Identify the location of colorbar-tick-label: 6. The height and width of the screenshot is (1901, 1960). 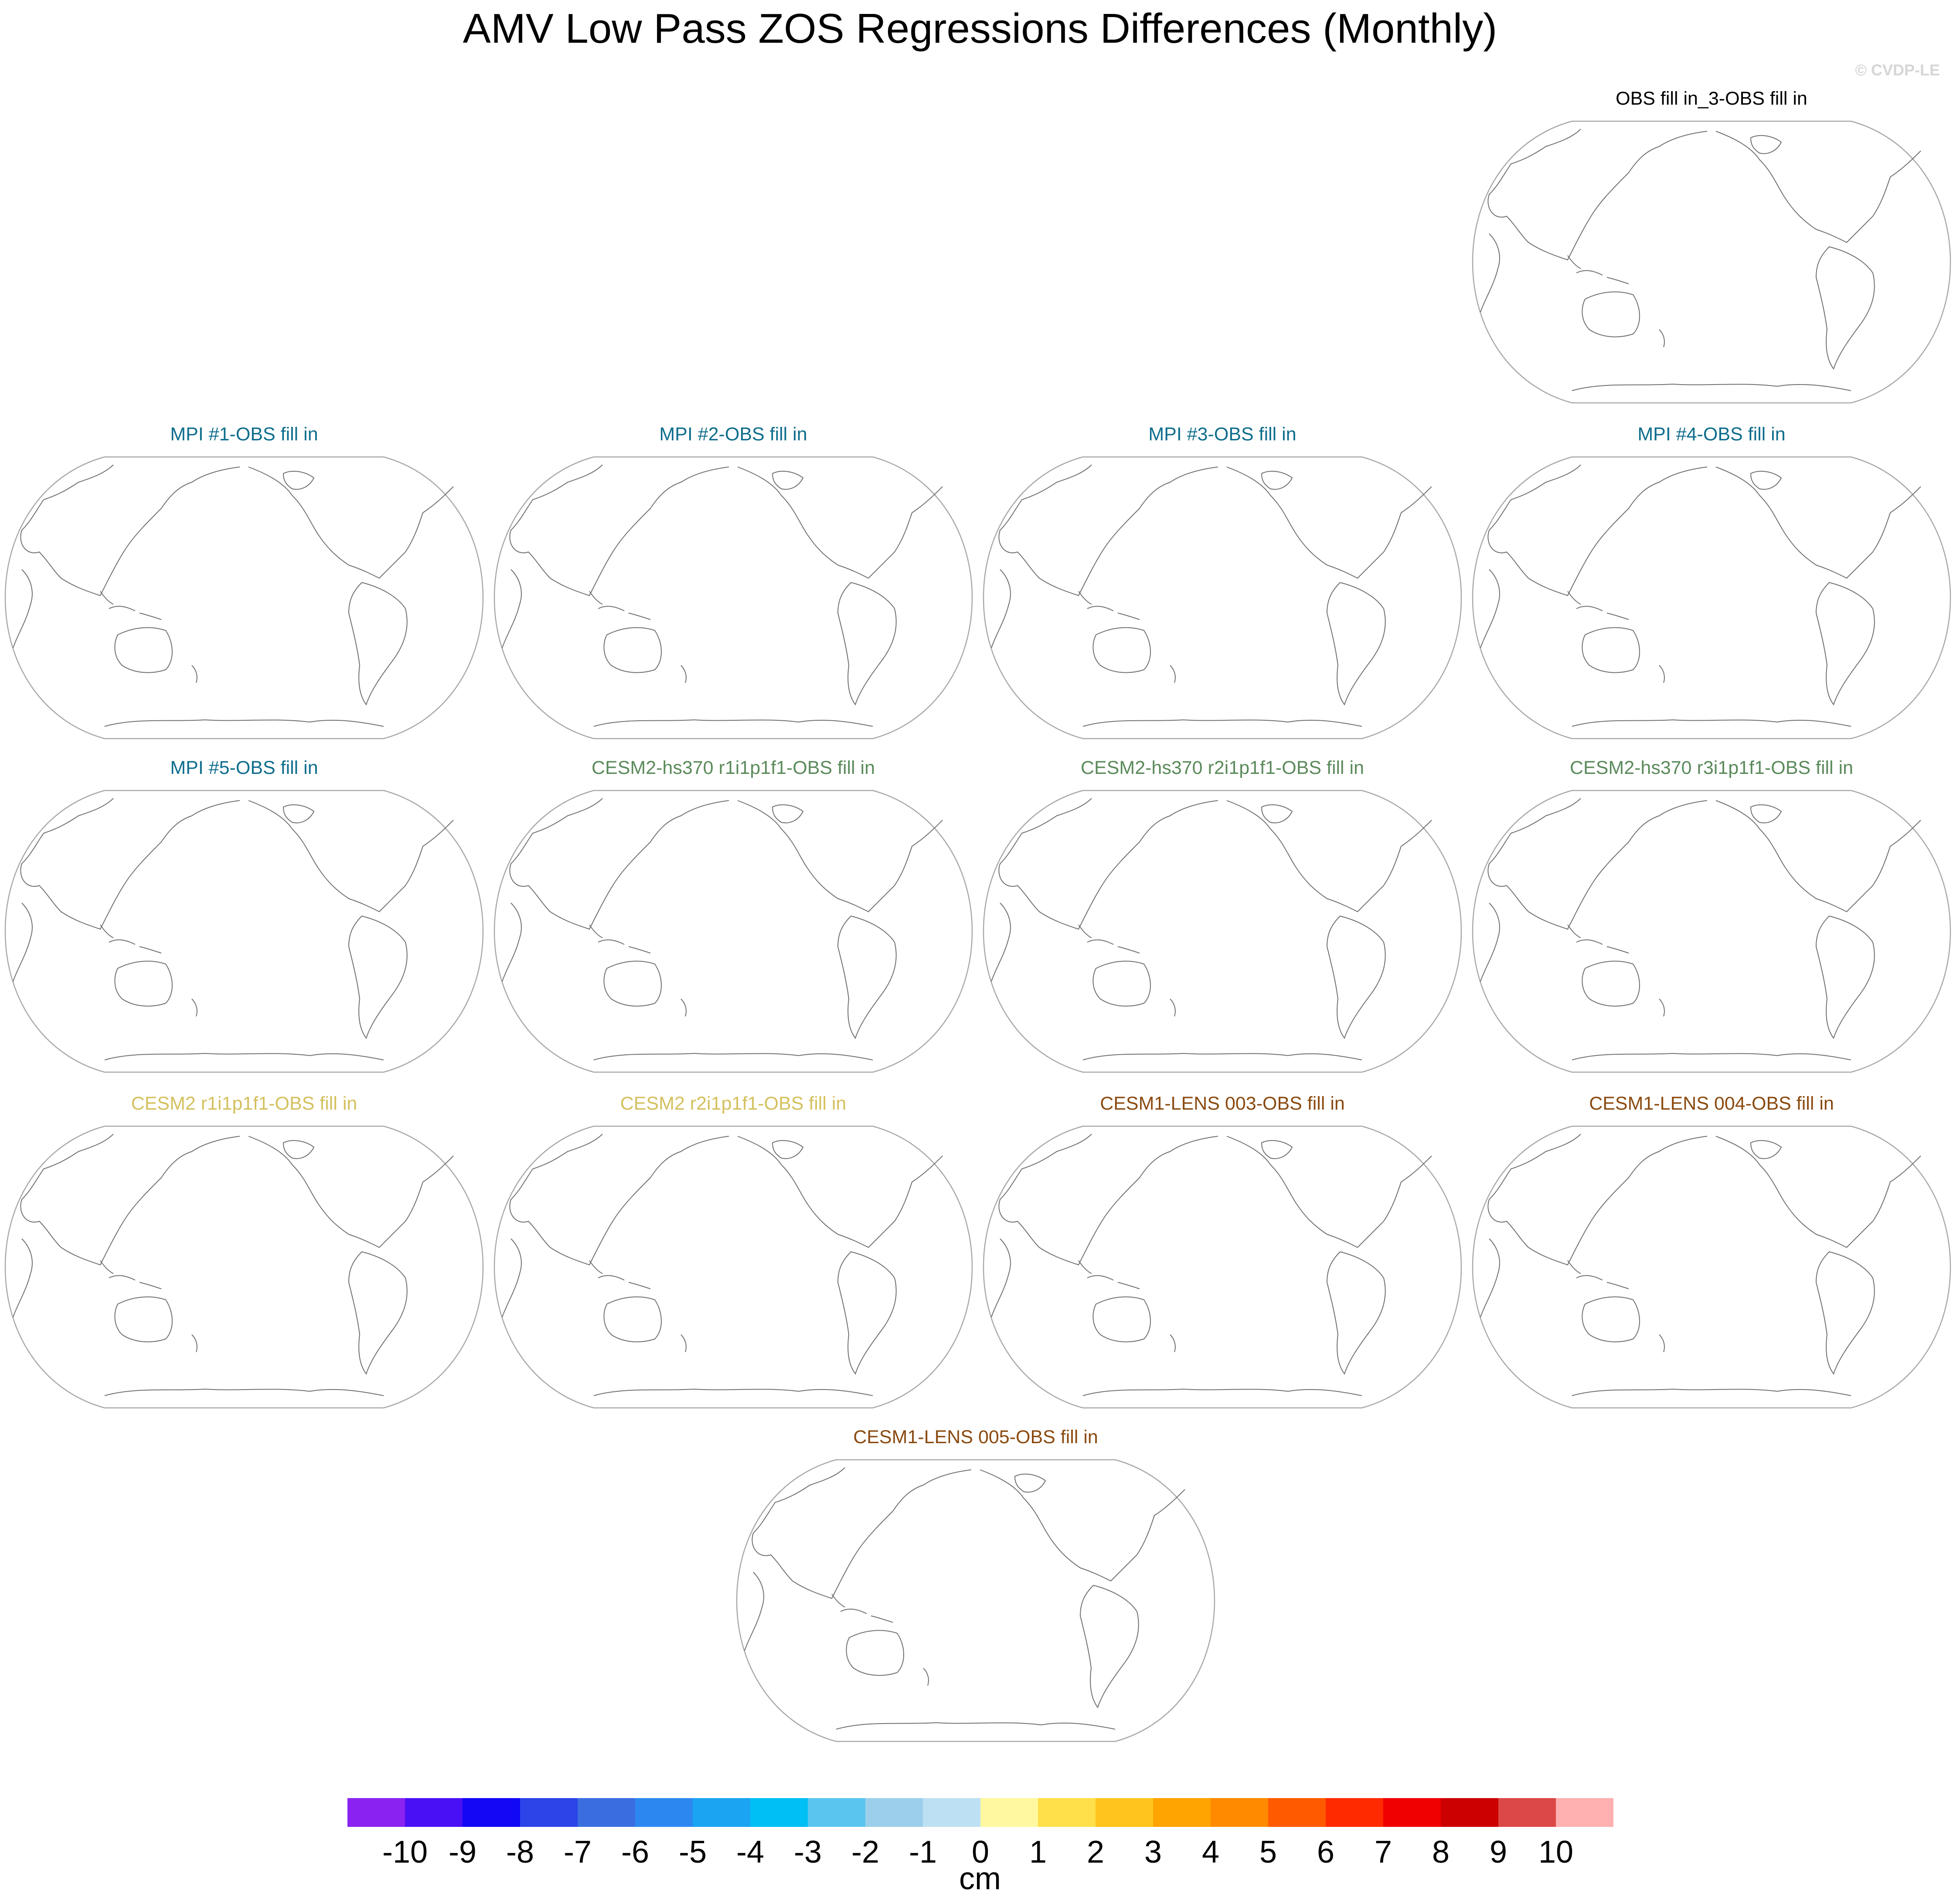
(1326, 1852).